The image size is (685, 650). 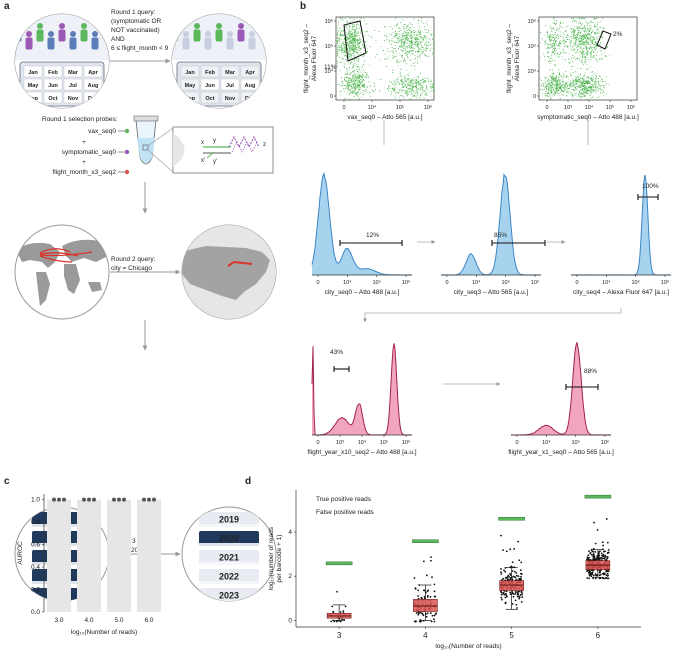 What do you see at coordinates (492, 315) in the screenshot?
I see `flow-arrow` at bounding box center [492, 315].